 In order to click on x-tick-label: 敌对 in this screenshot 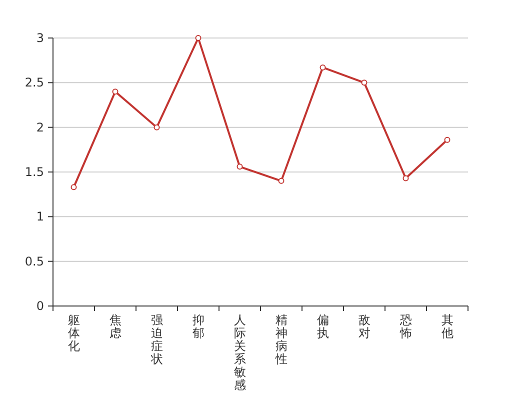, I will do `click(364, 326)`.